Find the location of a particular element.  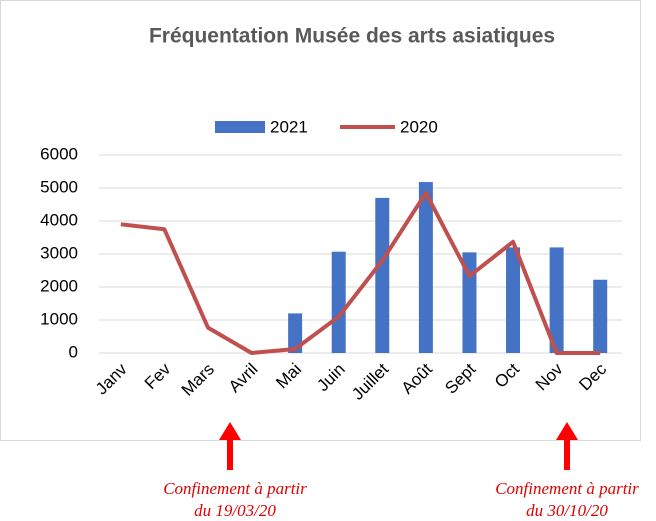

y-tick-label: 0 is located at coordinates (73, 351).